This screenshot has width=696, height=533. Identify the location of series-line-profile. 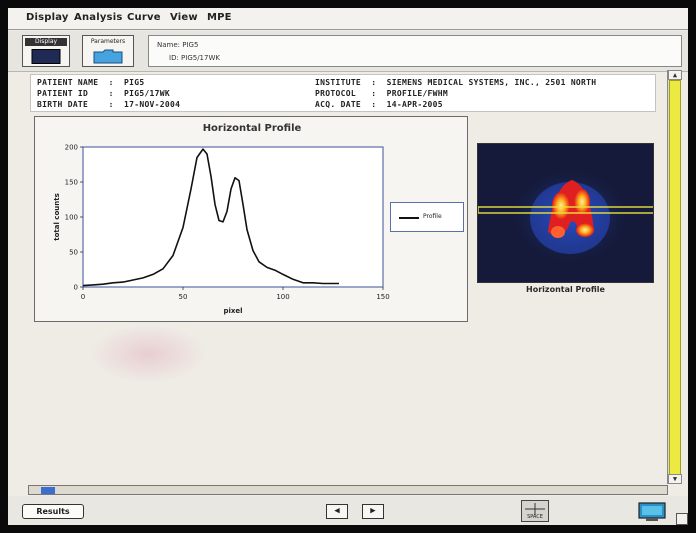
(210, 217).